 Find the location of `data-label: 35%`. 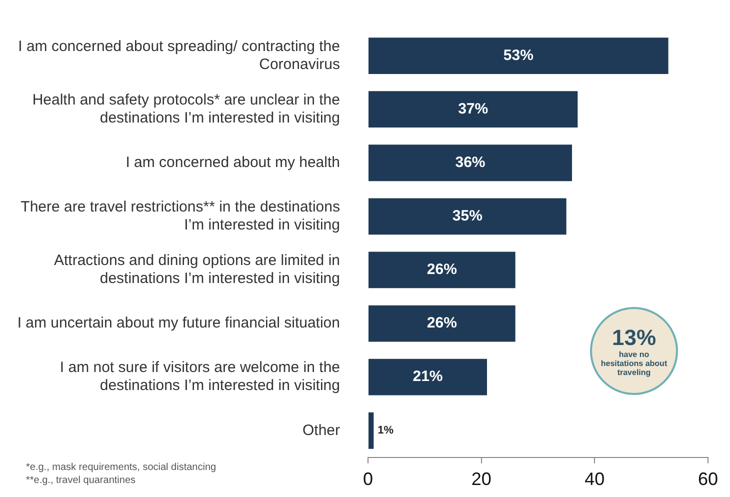

data-label: 35% is located at coordinates (467, 216).